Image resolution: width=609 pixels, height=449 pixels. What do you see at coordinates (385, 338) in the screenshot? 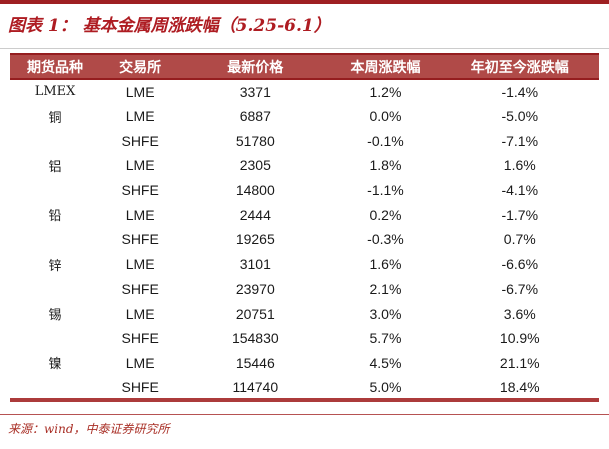
I see `table-cell: 5.7%` at bounding box center [385, 338].